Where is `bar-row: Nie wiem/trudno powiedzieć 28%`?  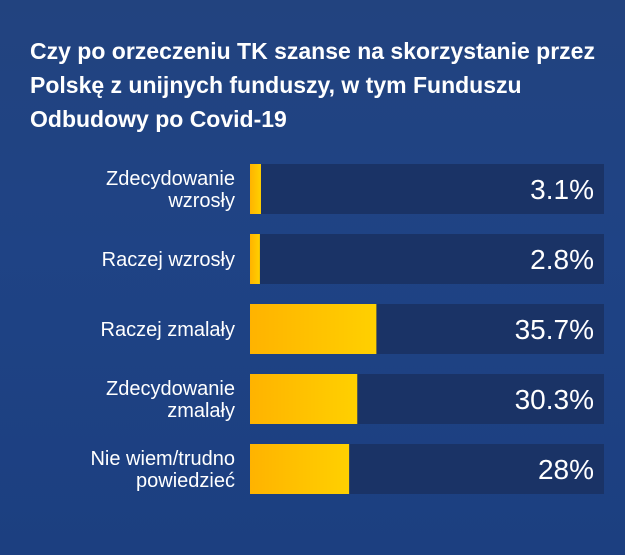 bar-row: Nie wiem/trudno powiedzieć 28% is located at coordinates (347, 469).